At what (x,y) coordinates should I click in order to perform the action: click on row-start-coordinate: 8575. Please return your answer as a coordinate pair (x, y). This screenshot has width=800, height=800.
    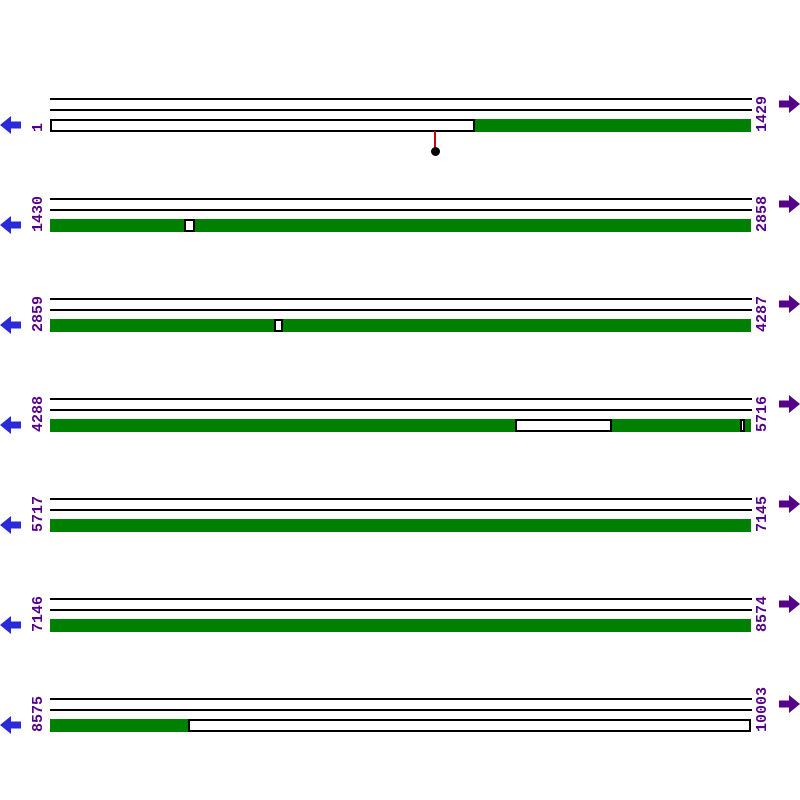
    Looking at the image, I should click on (38, 713).